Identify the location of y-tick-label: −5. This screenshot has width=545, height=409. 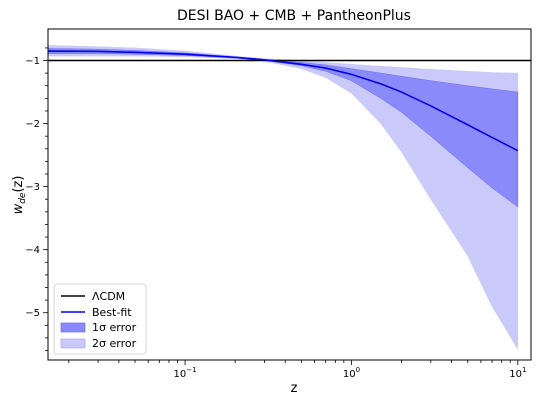
(32, 313).